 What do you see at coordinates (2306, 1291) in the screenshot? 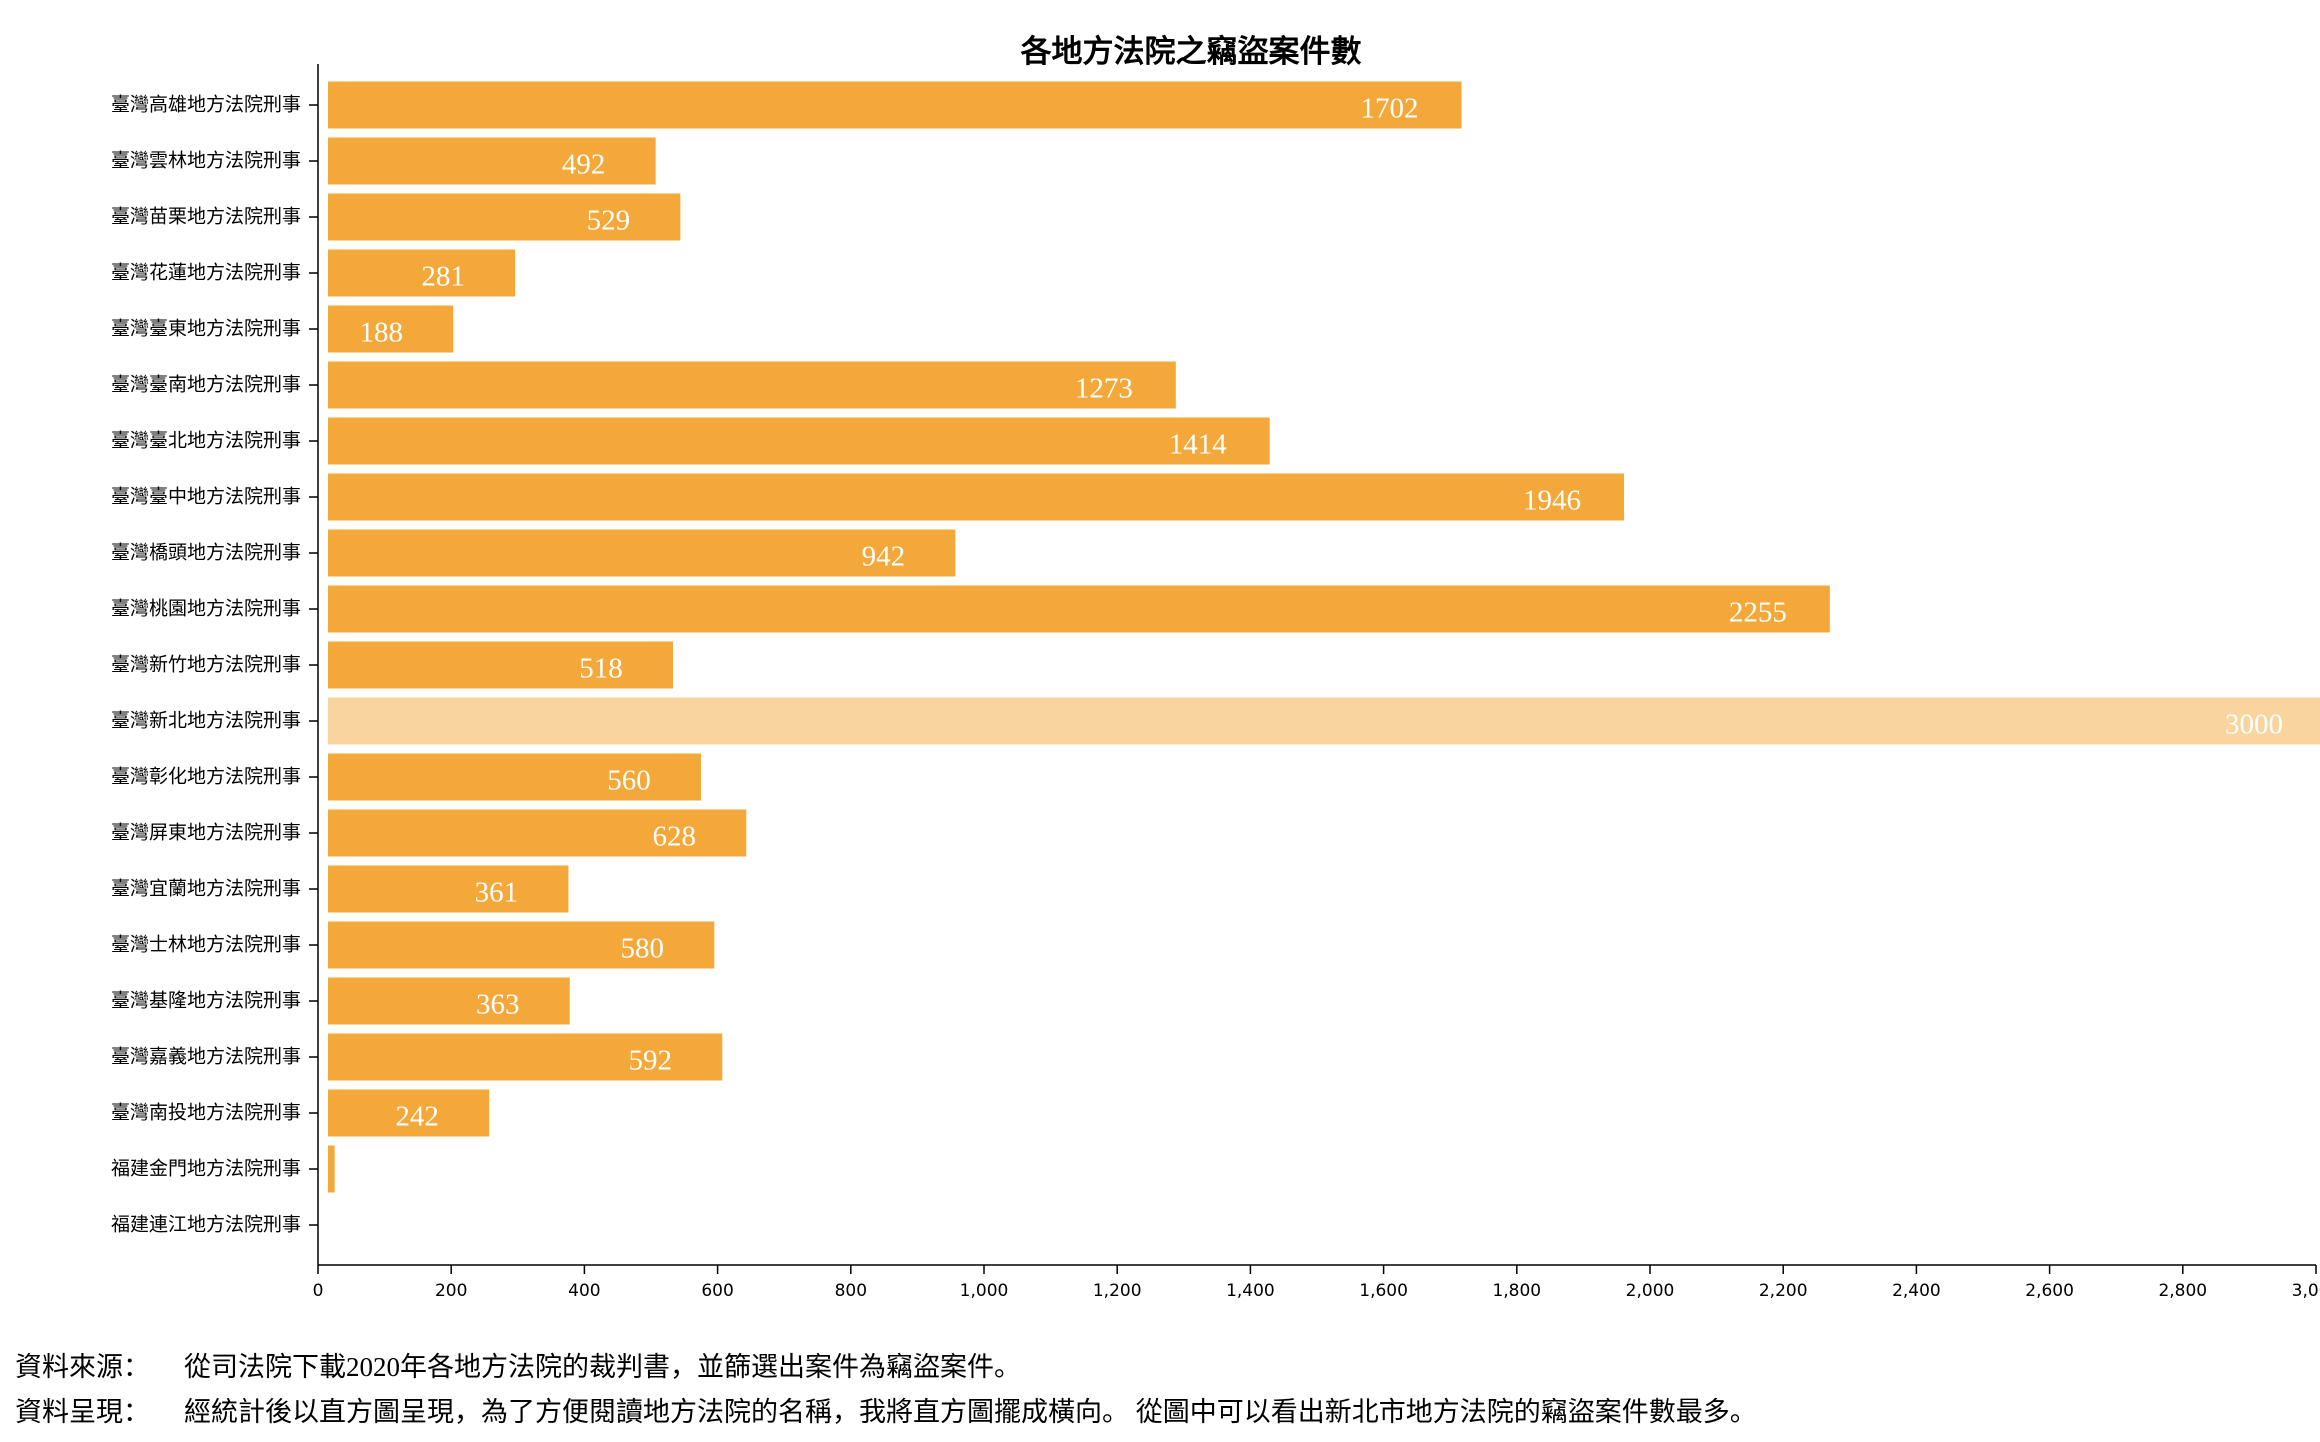
I see `x-tick-label: 3,000` at bounding box center [2306, 1291].